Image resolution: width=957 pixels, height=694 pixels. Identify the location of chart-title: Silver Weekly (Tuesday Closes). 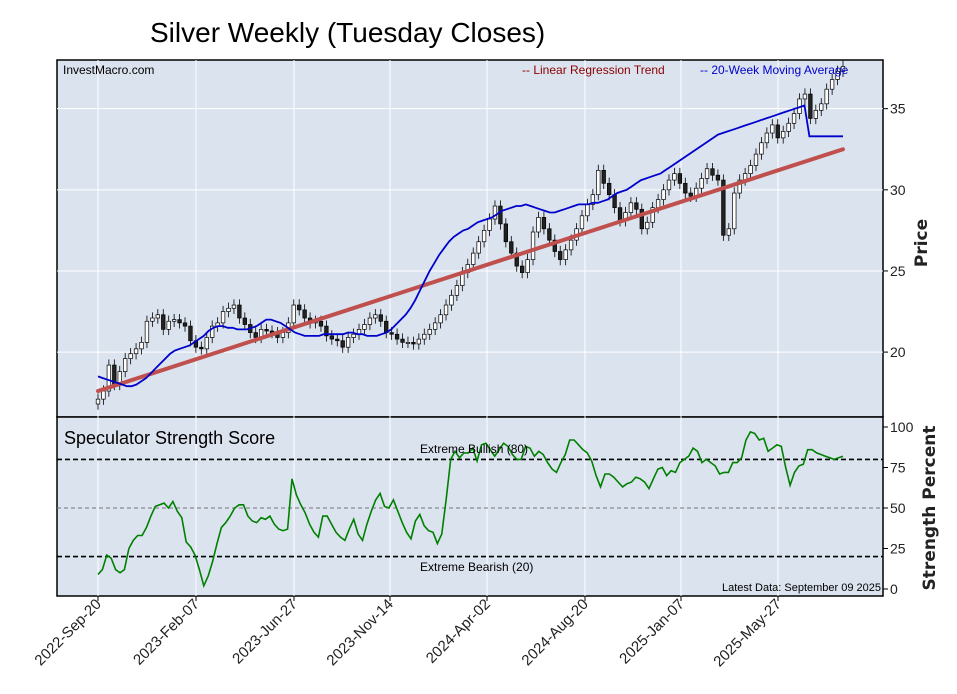
(347, 32).